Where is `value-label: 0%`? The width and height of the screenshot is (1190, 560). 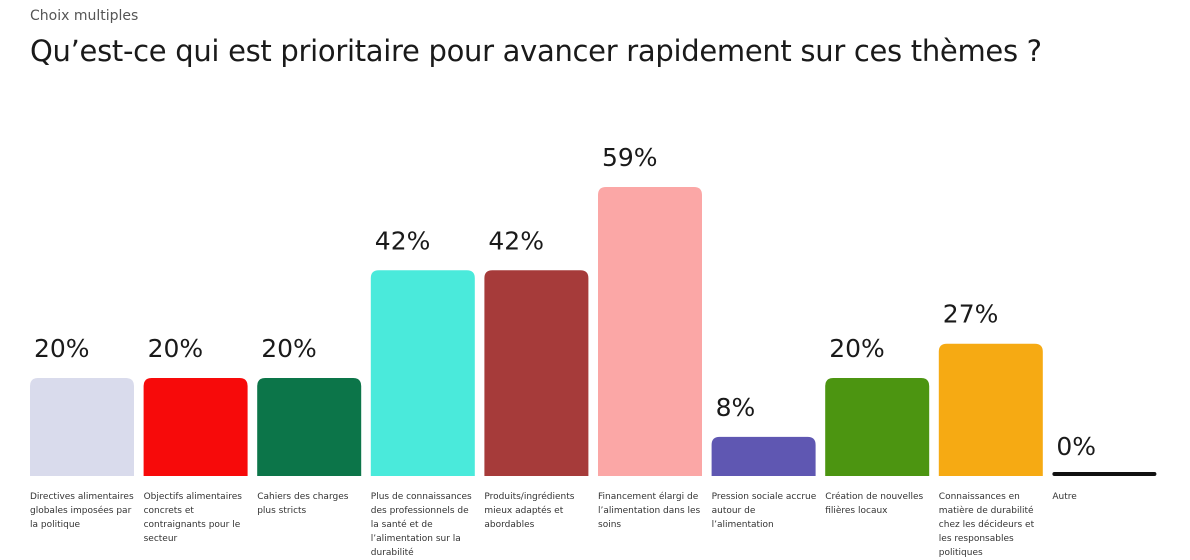
value-label: 0% is located at coordinates (1076, 446).